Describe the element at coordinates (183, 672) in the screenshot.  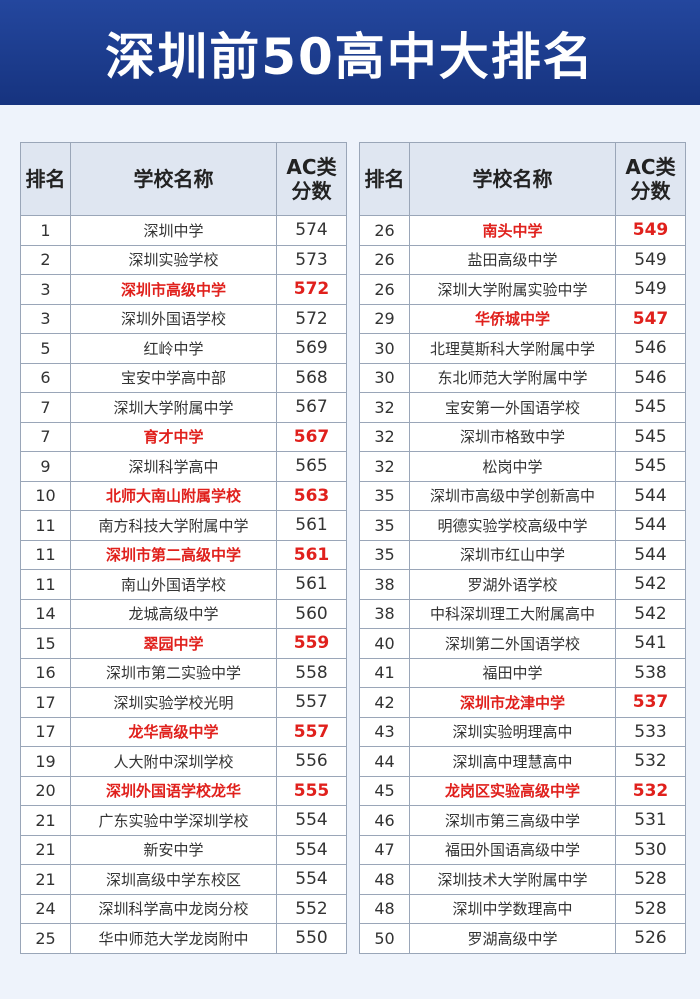
I see `row: 16 深圳市第二实验中学 558` at that location.